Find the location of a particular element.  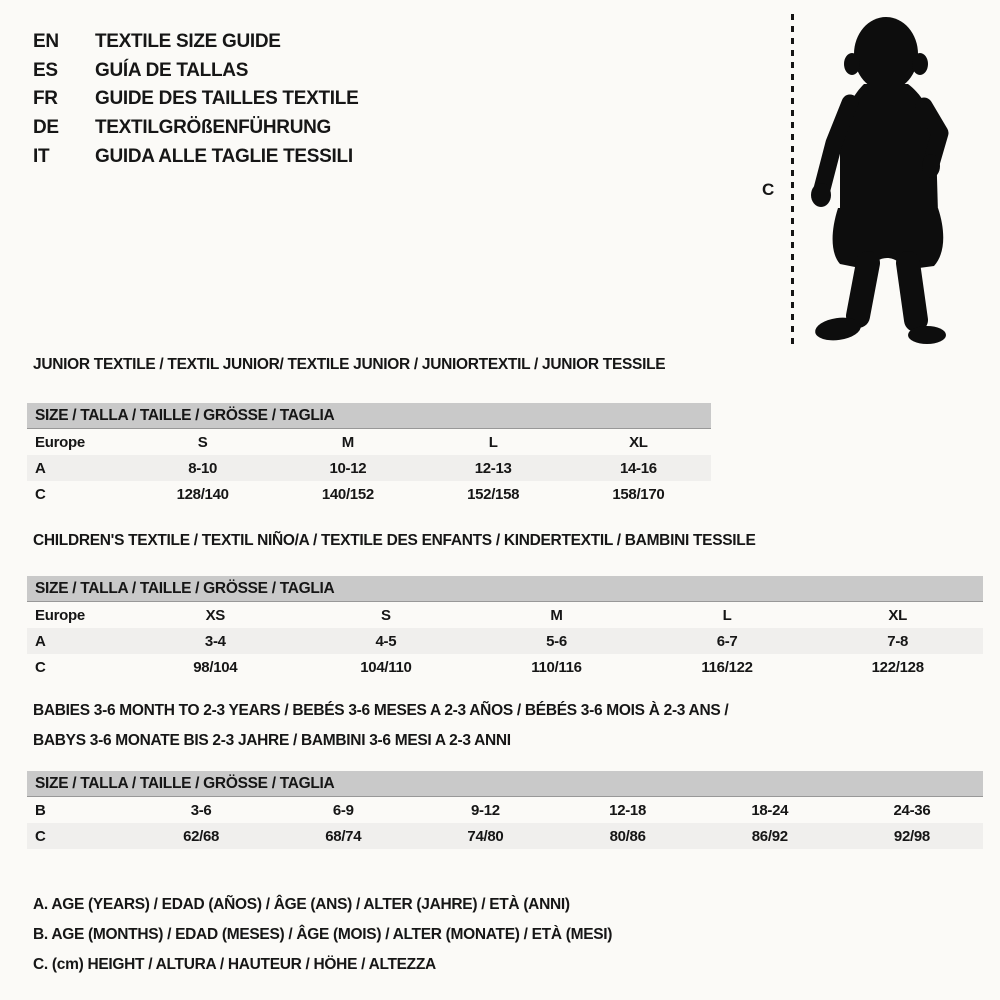

table-cell: 74/80 is located at coordinates (485, 836).